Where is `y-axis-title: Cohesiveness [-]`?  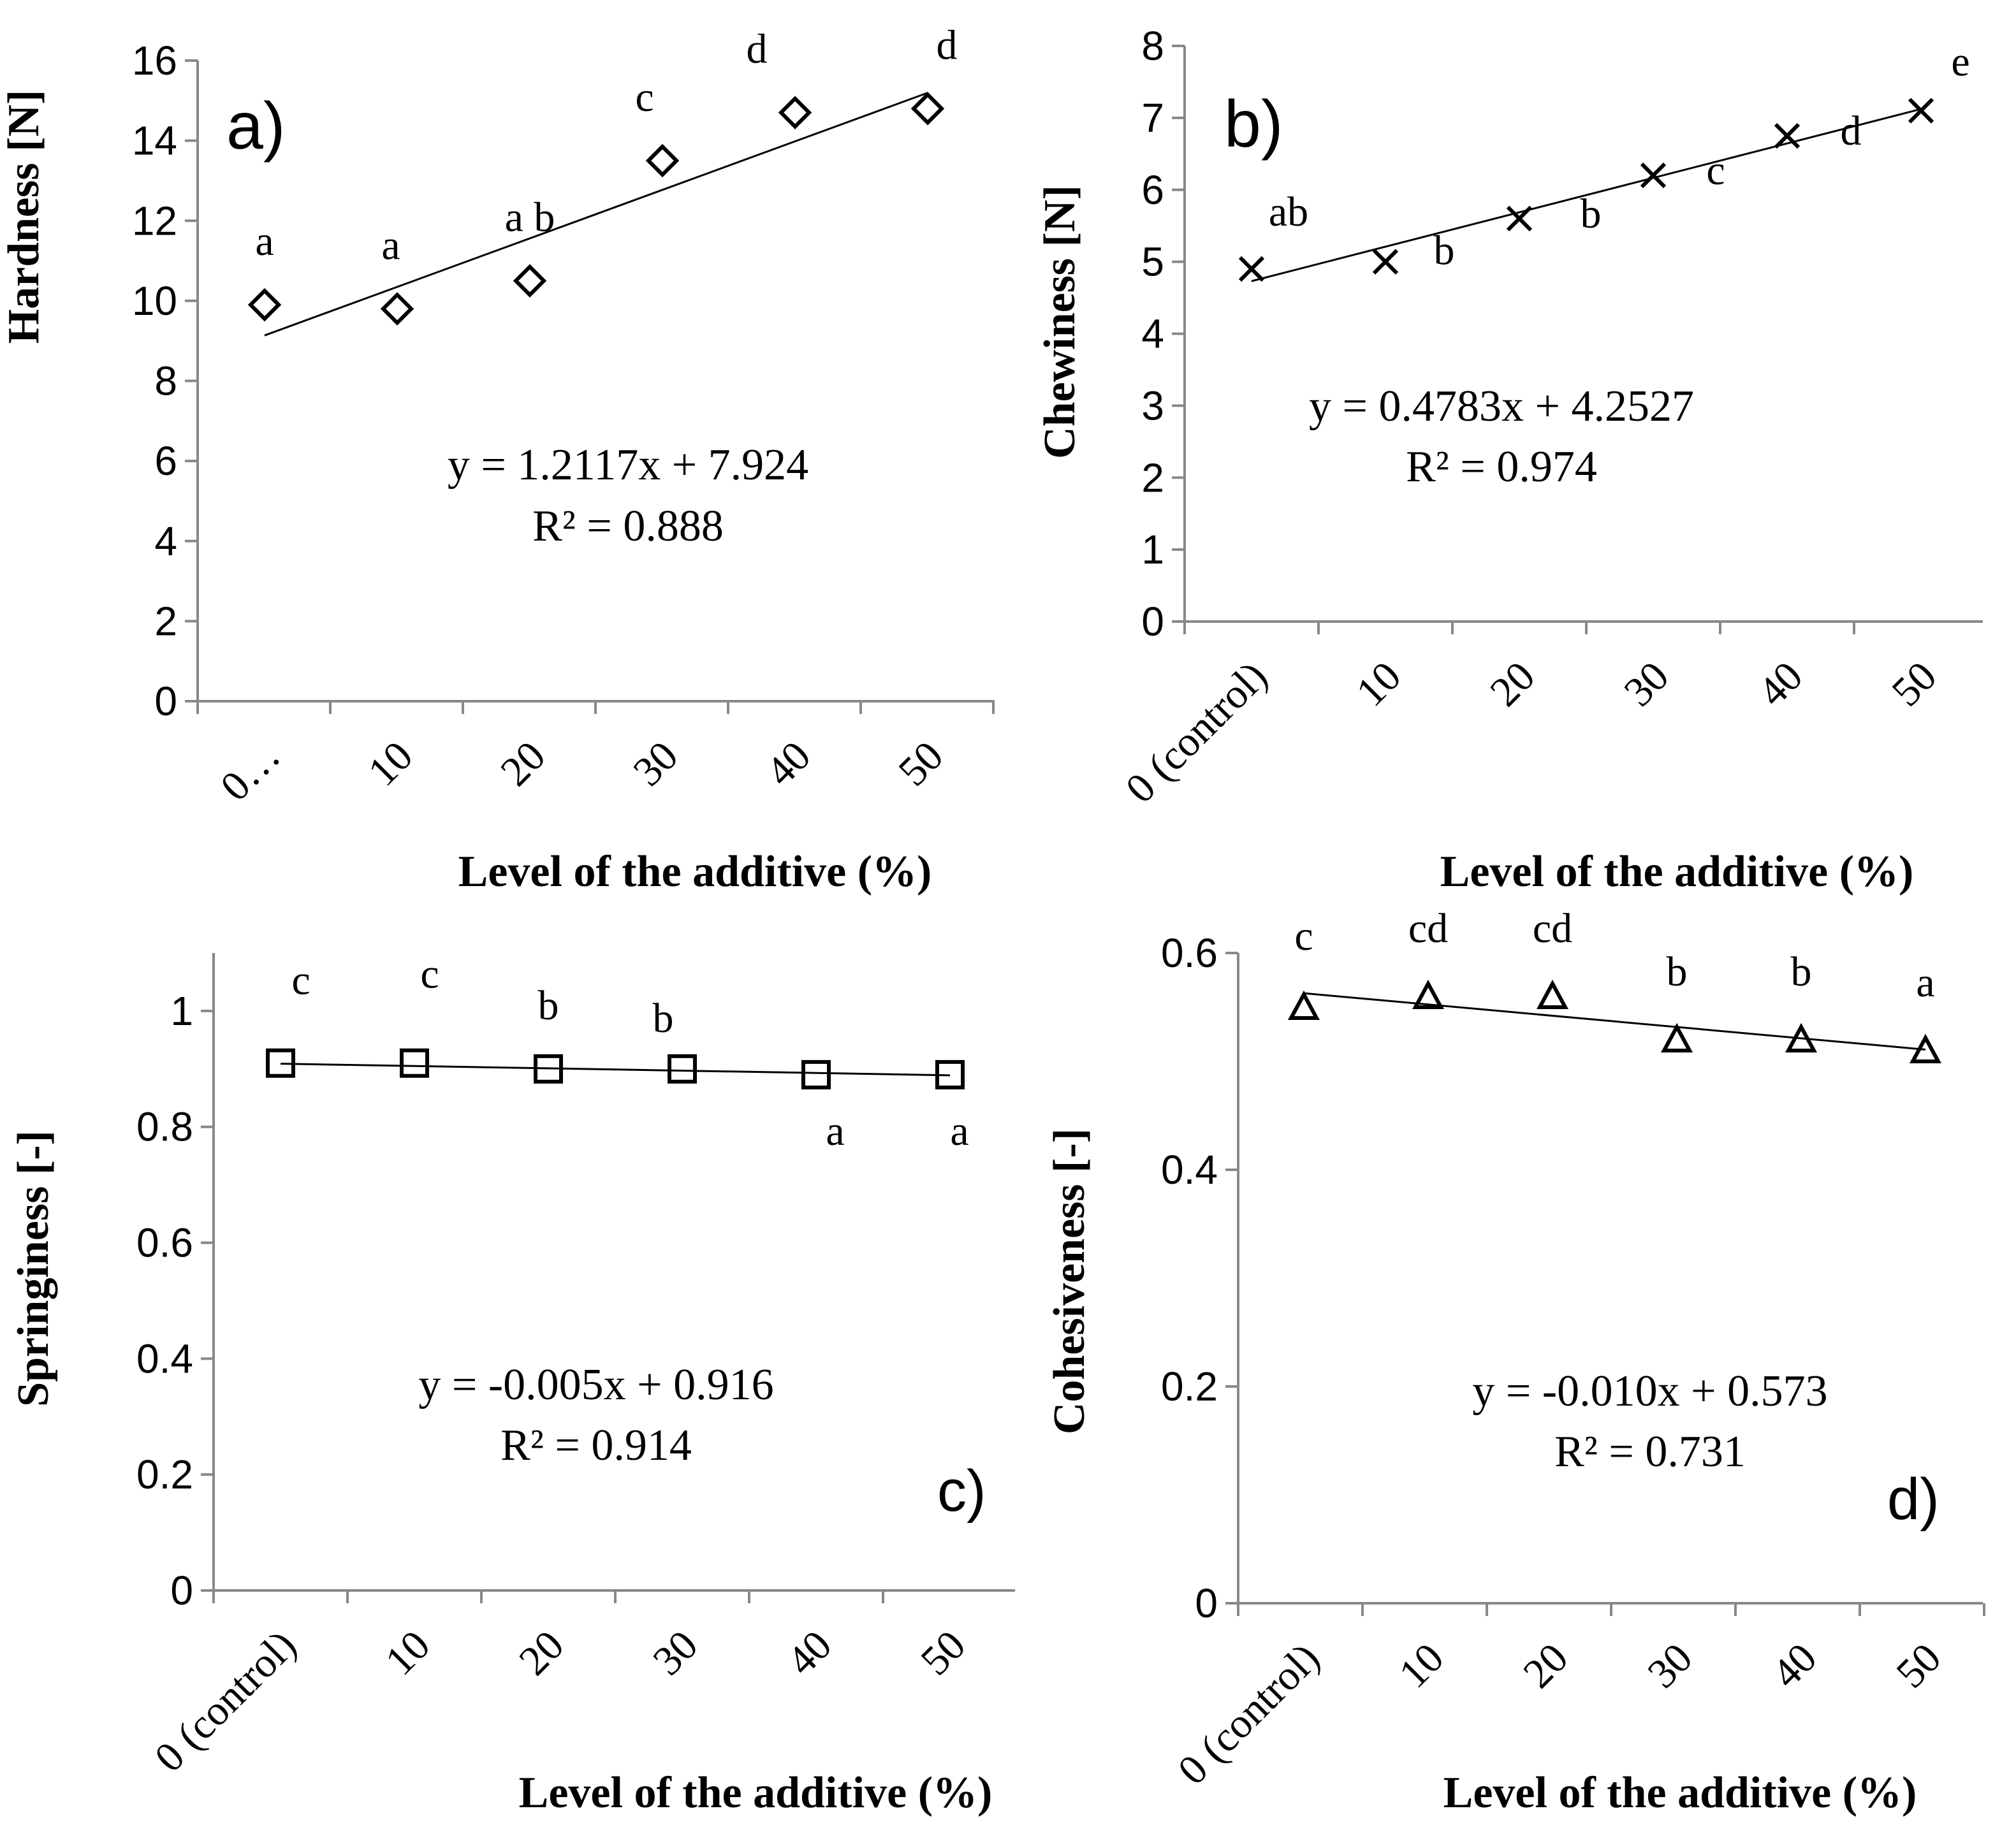 y-axis-title: Cohesiveness [-] is located at coordinates (1069, 1281).